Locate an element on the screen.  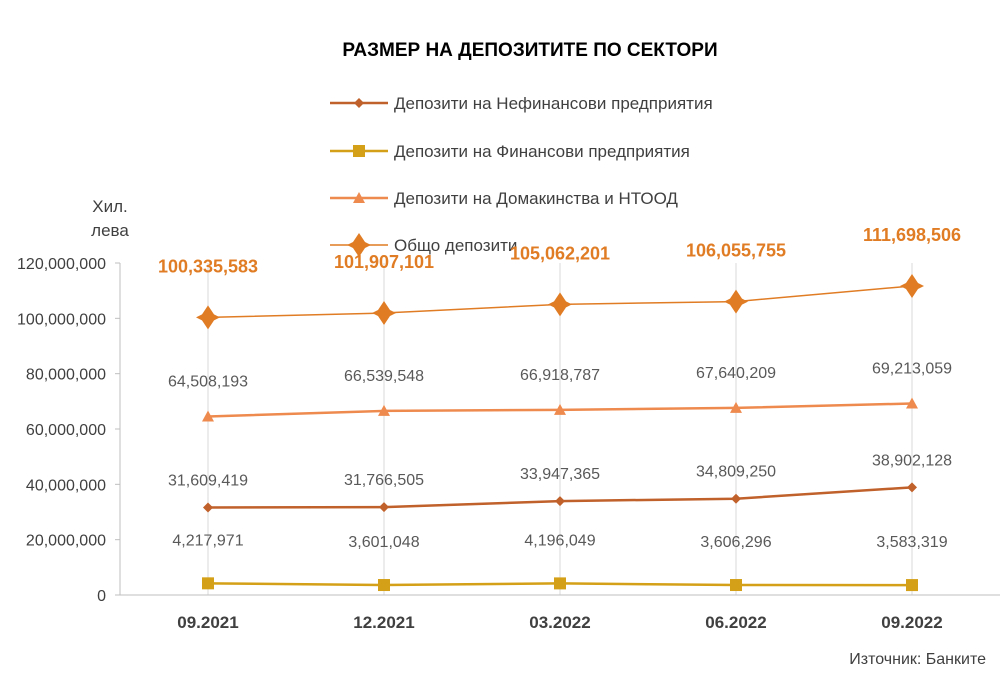
point-s1-06-2022 is located at coordinates (736, 498).